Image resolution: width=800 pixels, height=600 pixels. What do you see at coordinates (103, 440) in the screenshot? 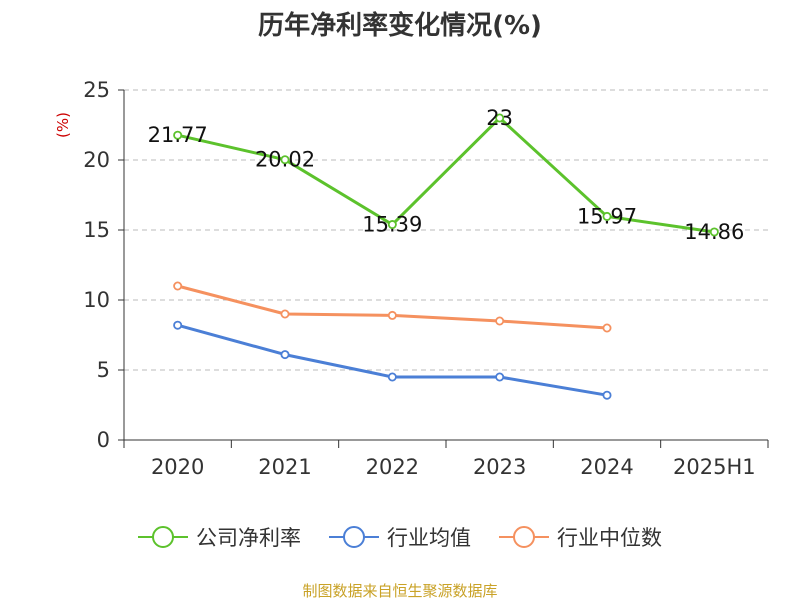
I see `y-tick-label: 0` at bounding box center [103, 440].